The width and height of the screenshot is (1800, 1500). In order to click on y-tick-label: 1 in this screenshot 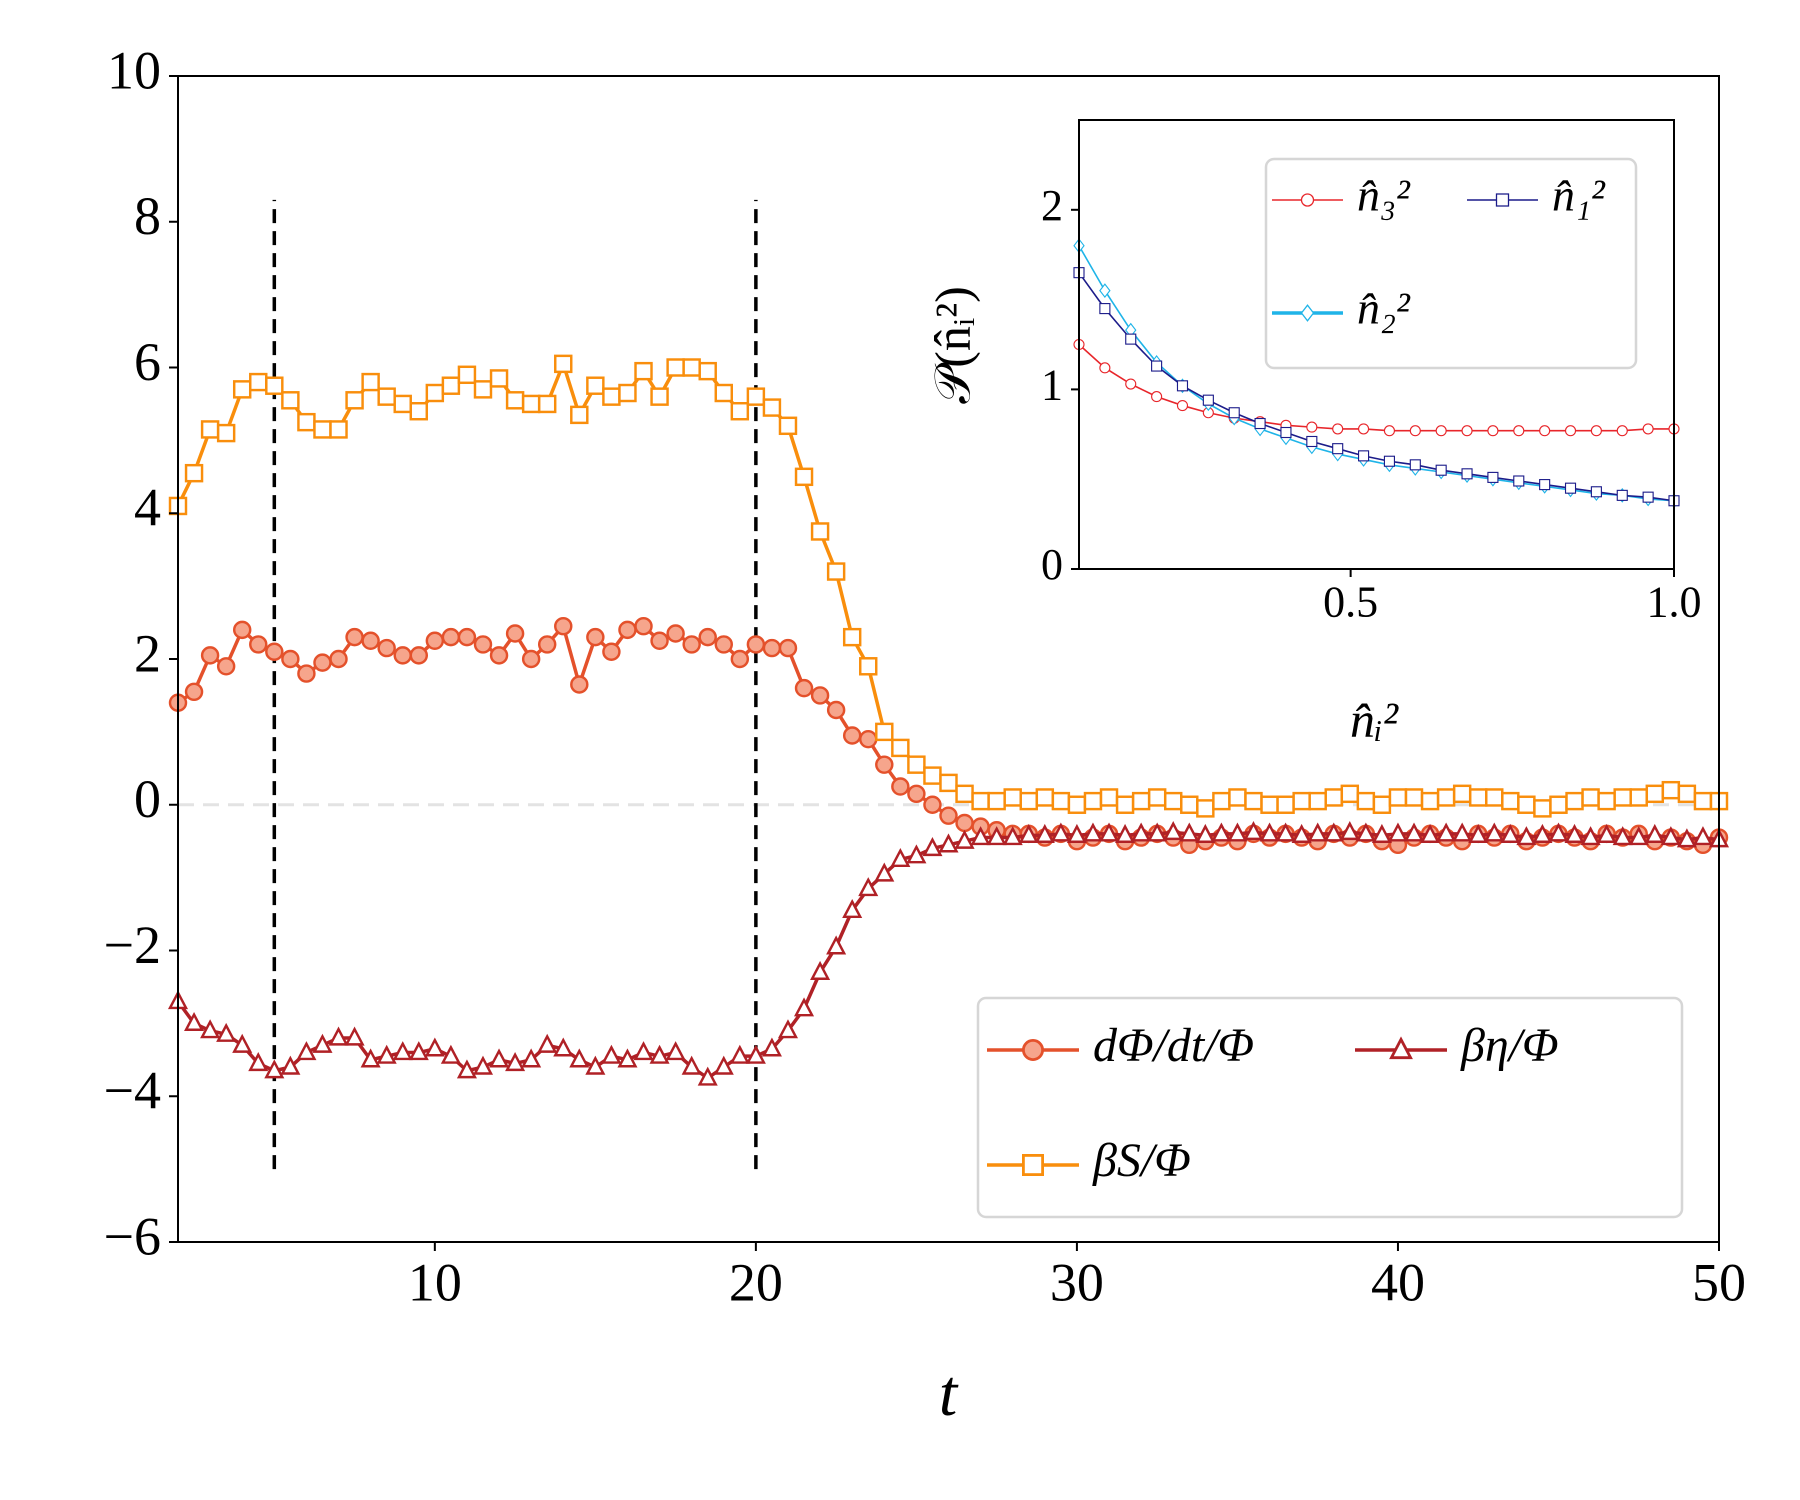, I will do `click(1052, 384)`.